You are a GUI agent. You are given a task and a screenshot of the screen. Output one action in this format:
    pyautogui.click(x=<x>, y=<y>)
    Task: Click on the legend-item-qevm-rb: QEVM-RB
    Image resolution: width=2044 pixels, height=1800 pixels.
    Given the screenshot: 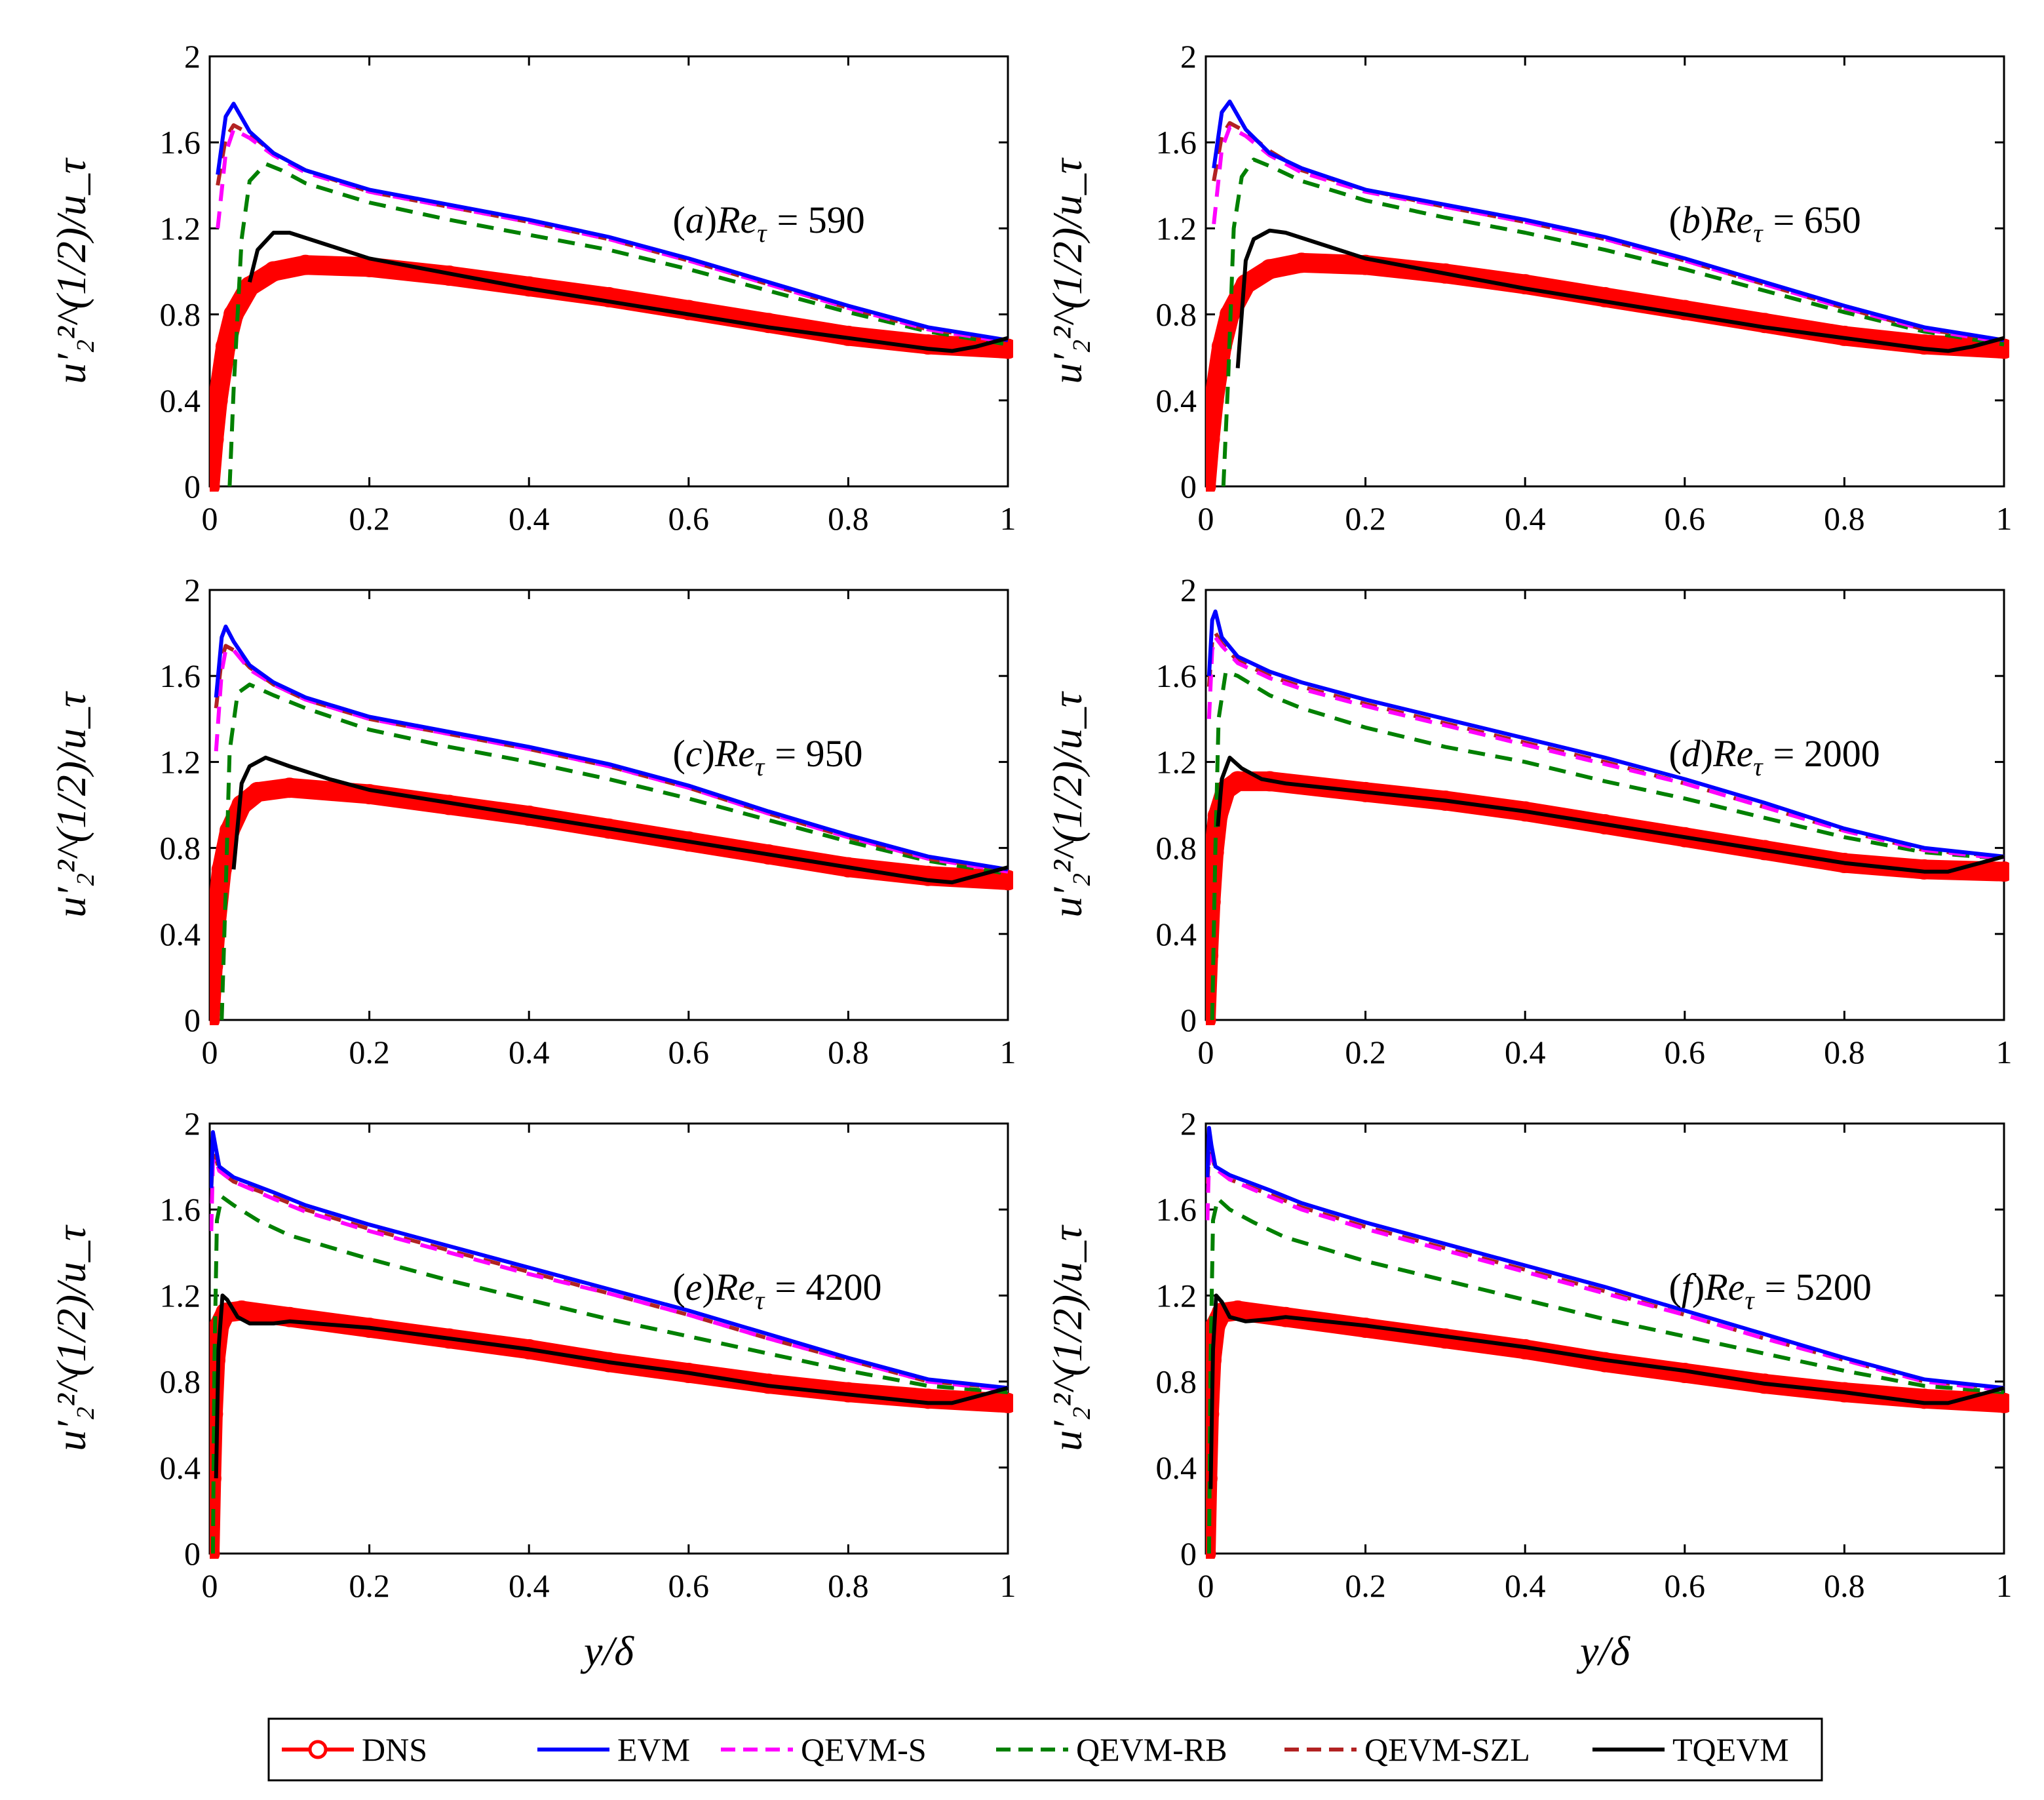 What is the action you would take?
    pyautogui.click(x=1111, y=1749)
    